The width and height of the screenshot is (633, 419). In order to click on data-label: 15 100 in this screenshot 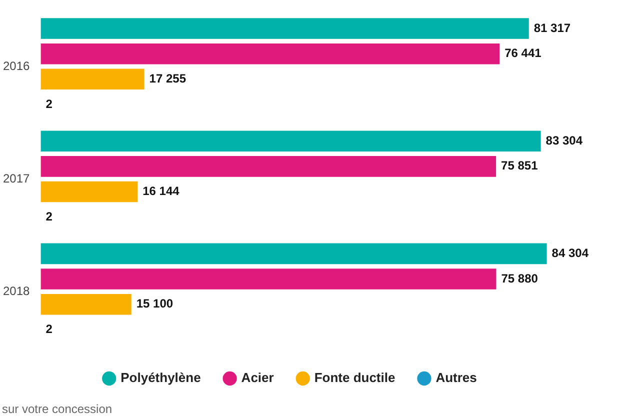, I will do `click(155, 303)`.